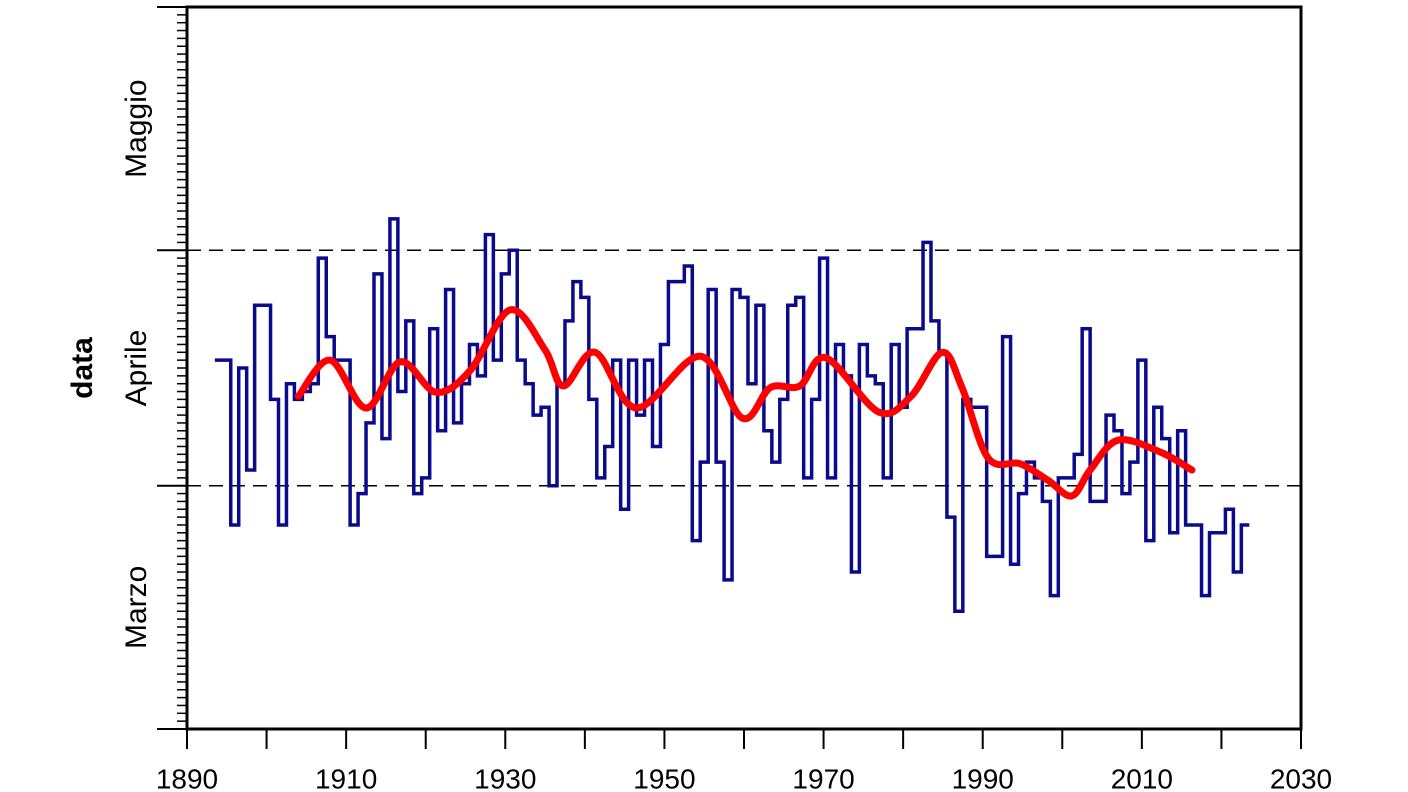 The image size is (1408, 792). I want to click on y-tick-label: Aprile, so click(136, 368).